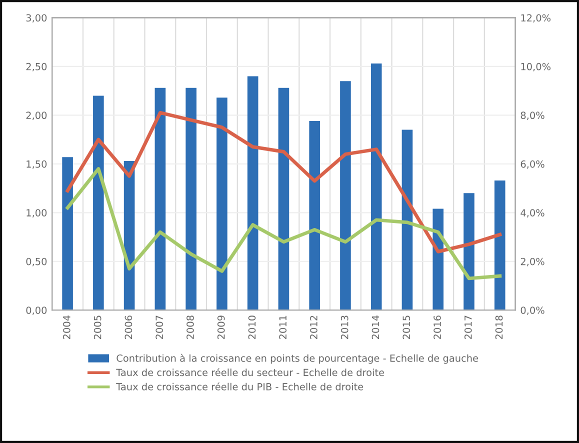 The image size is (579, 443). I want to click on y2-tick-label: 6,0%, so click(532, 164).